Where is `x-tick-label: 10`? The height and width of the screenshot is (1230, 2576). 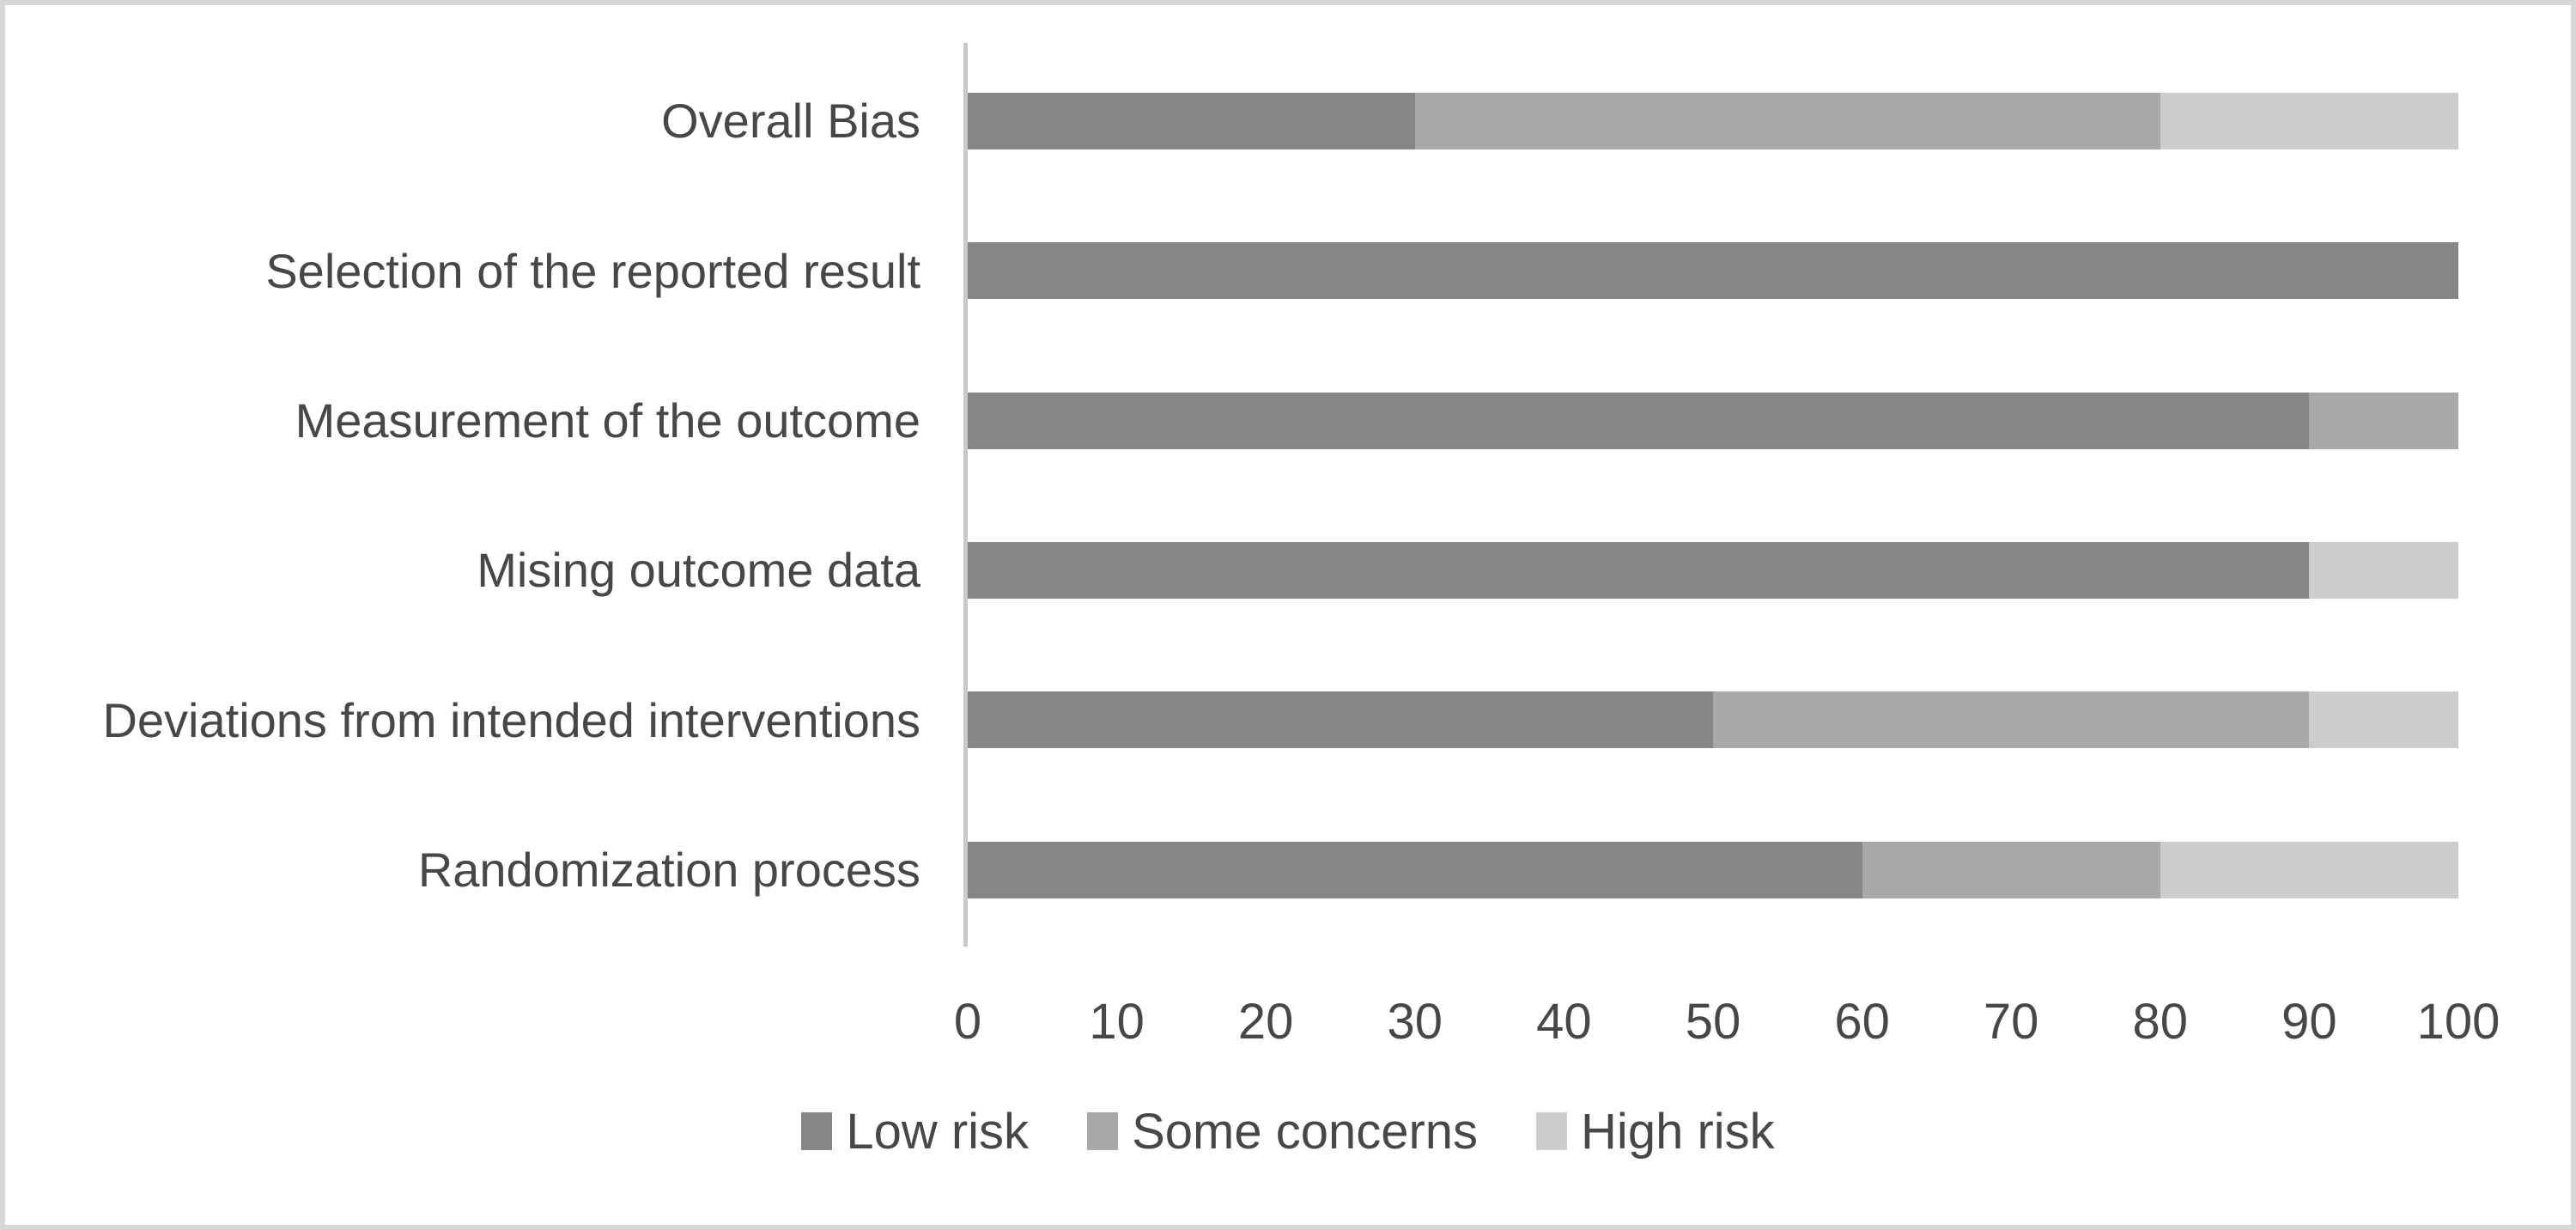 x-tick-label: 10 is located at coordinates (1117, 1022).